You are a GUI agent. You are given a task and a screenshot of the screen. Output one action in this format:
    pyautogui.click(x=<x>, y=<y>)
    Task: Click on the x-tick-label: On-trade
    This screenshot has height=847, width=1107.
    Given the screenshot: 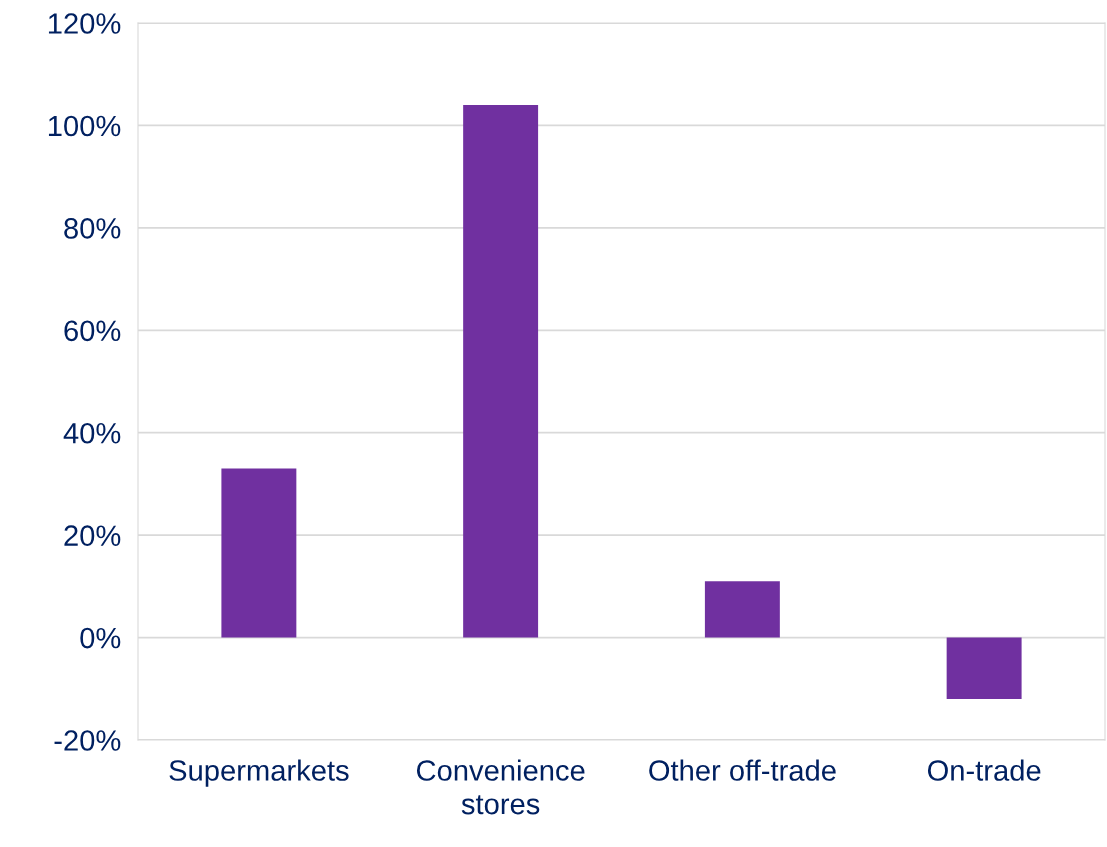 What is the action you would take?
    pyautogui.click(x=984, y=770)
    